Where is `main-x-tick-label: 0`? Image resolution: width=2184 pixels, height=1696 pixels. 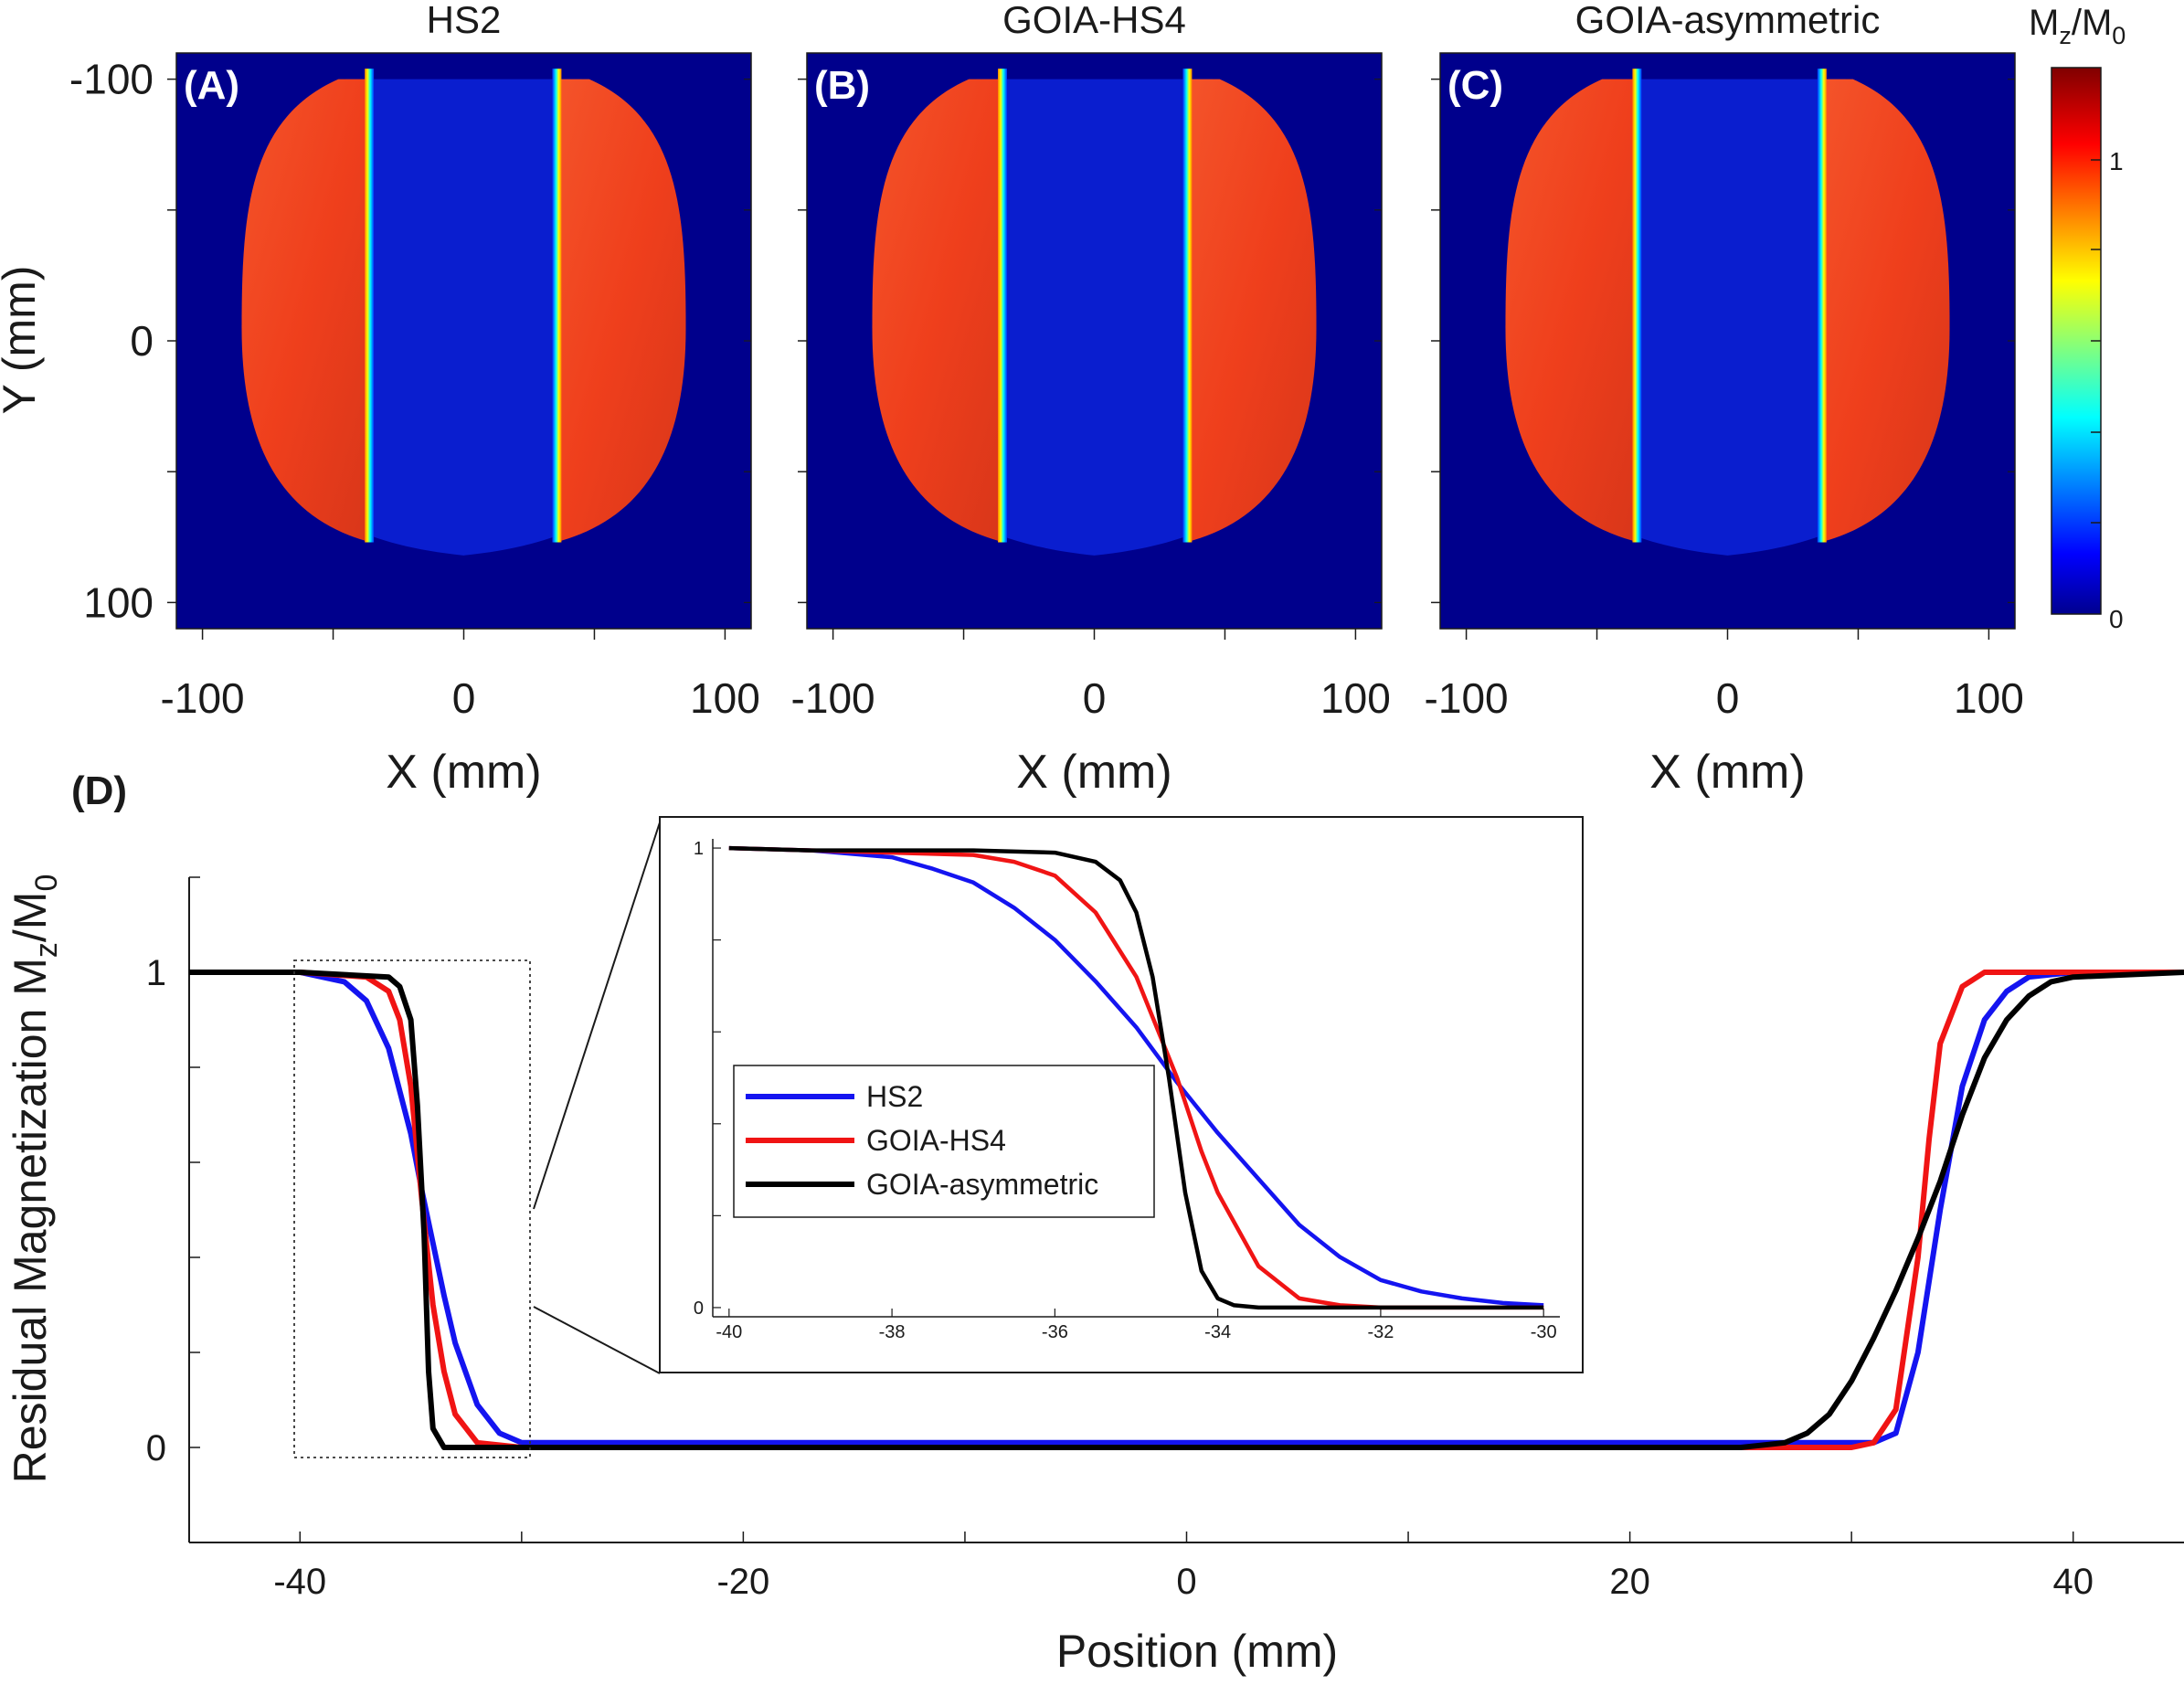
main-x-tick-label: 0 is located at coordinates (1186, 1582).